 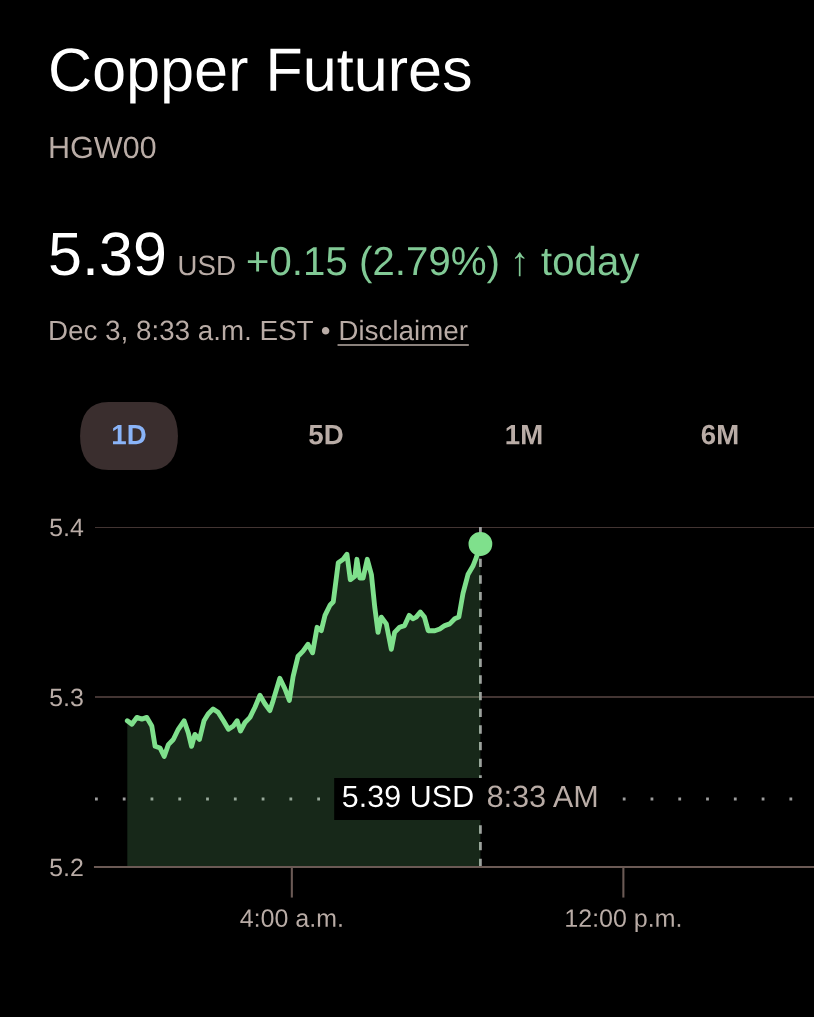 What do you see at coordinates (623, 920) in the screenshot?
I see `x-tick-label: 12:00 p.m.` at bounding box center [623, 920].